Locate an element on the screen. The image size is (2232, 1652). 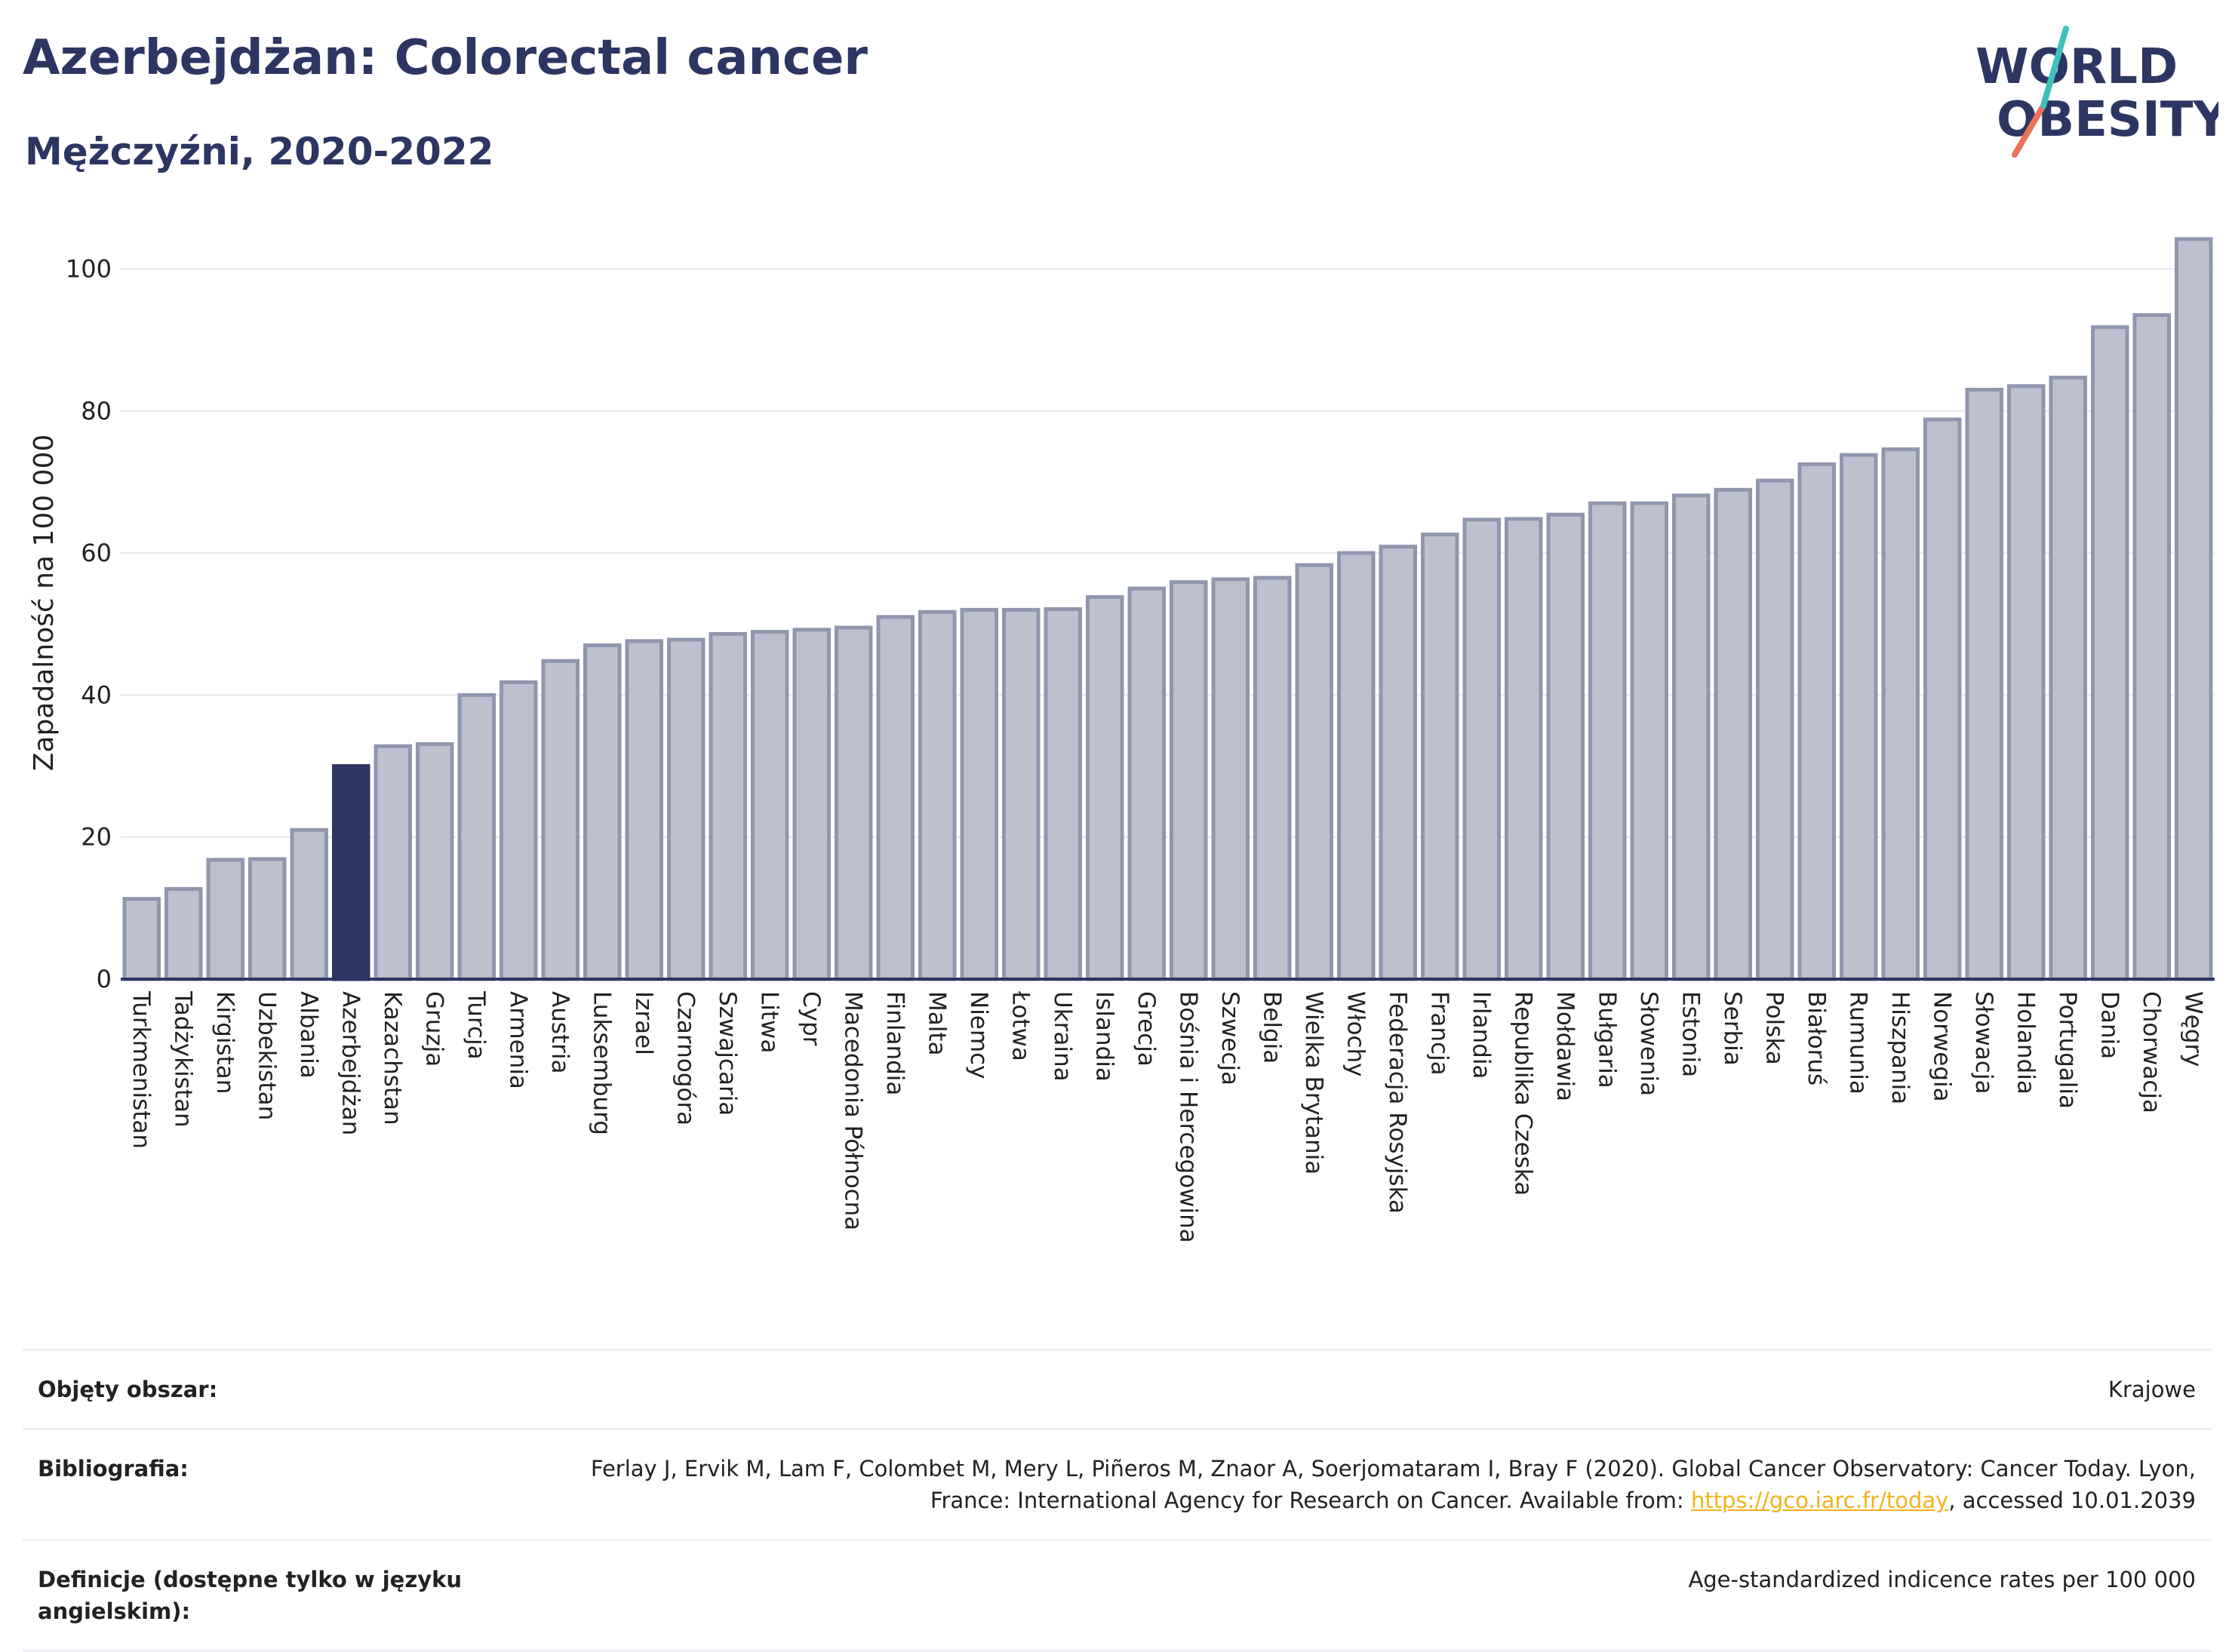
x-tick-label: Grecja is located at coordinates (1146, 1029).